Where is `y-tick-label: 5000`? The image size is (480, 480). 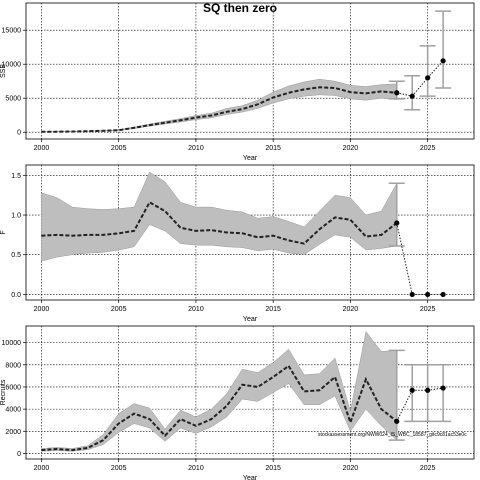
y-tick-label: 5000 is located at coordinates (13, 99).